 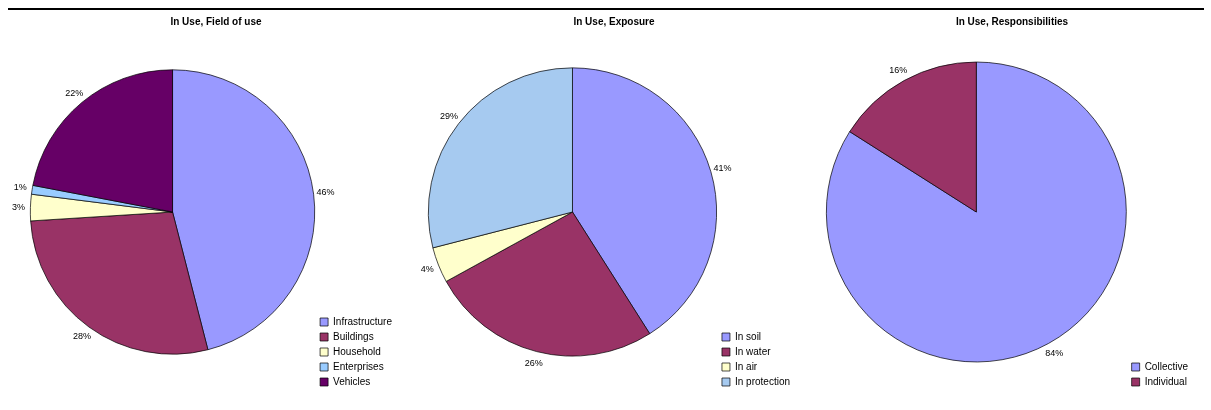 What do you see at coordinates (357, 351) in the screenshot?
I see `legend-label: Household` at bounding box center [357, 351].